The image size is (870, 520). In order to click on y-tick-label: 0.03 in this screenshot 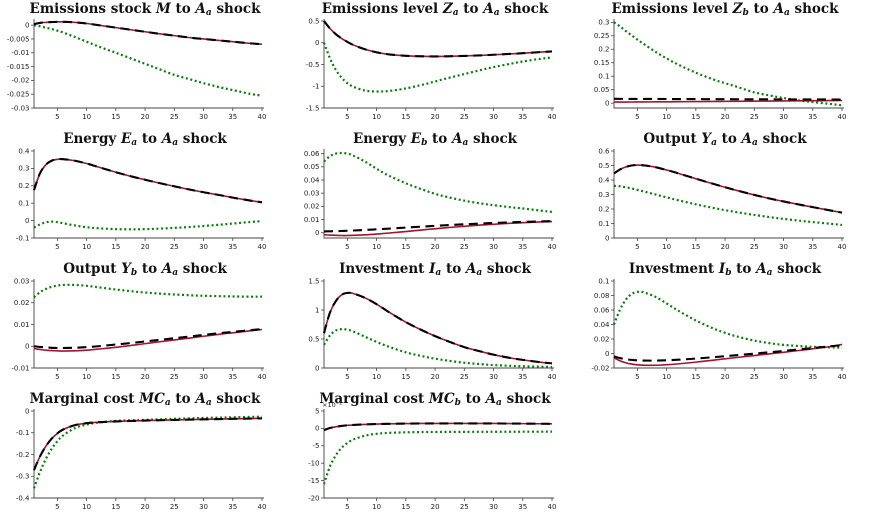, I will do `click(22, 281)`.